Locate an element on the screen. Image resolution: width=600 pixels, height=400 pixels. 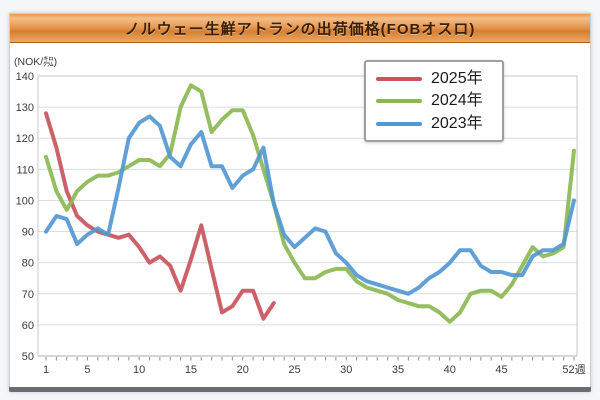
x-tick-label: 15 is located at coordinates (191, 370).